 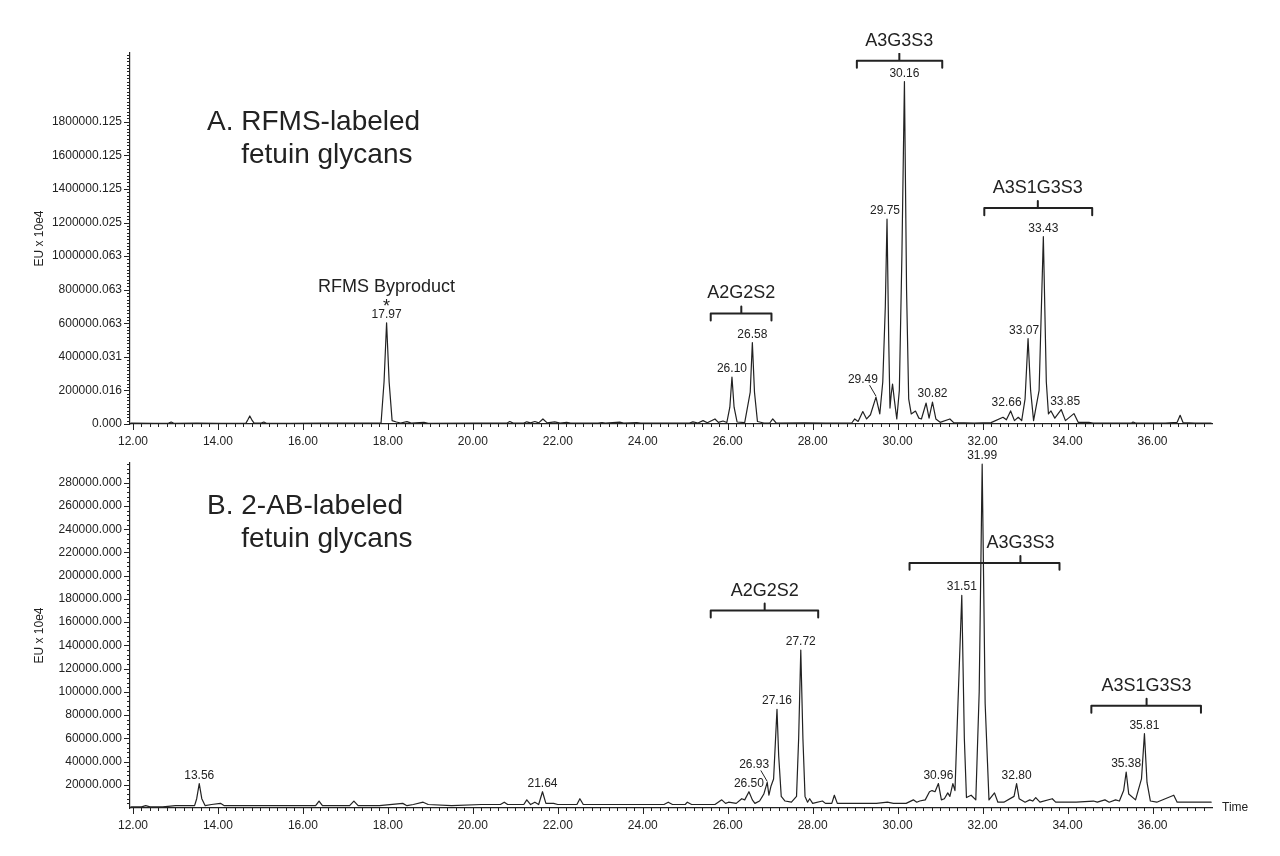 What do you see at coordinates (90, 644) in the screenshot?
I see `y-tick-label: 140000.000` at bounding box center [90, 644].